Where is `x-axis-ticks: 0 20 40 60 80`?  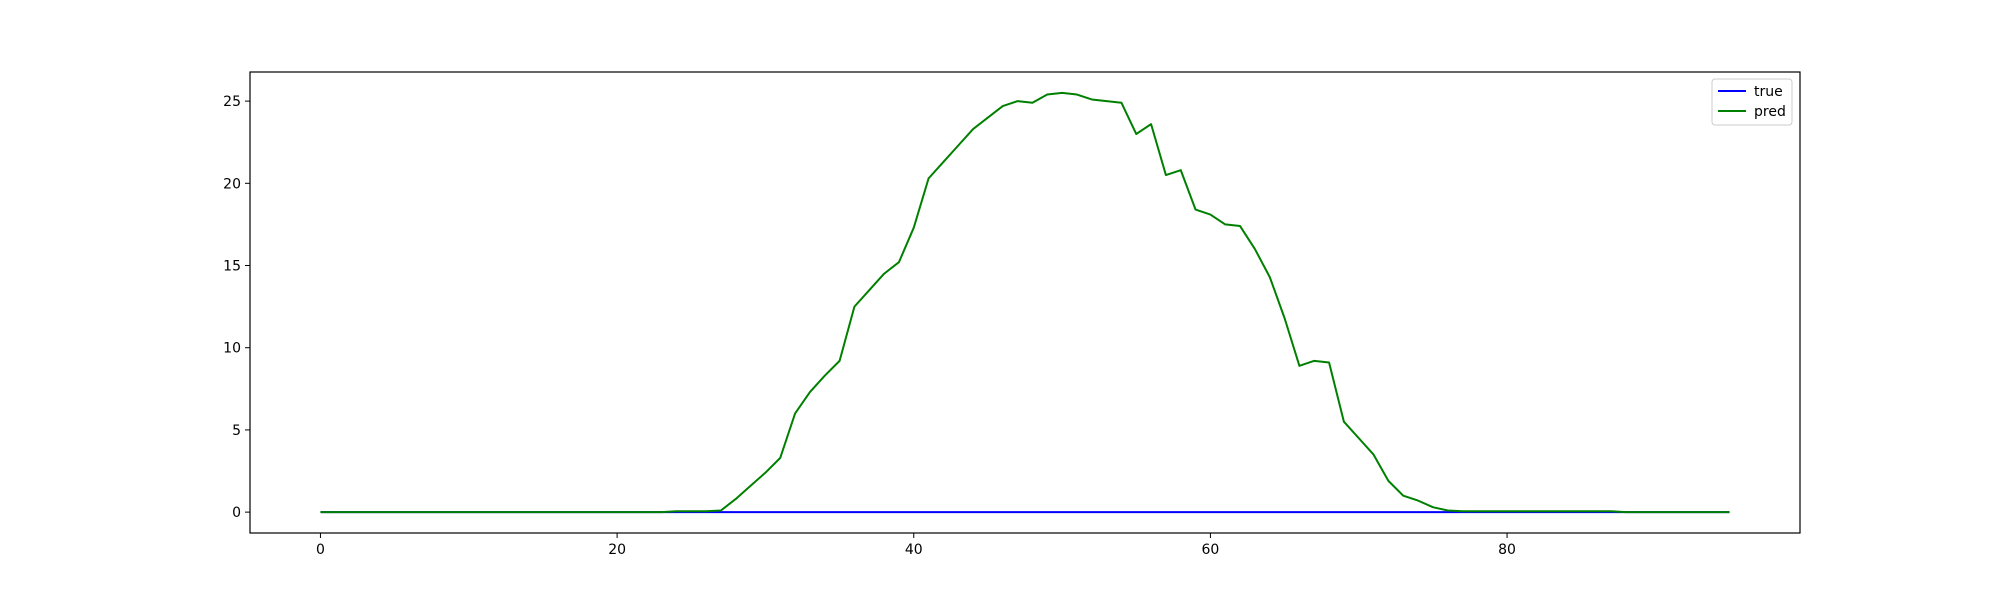 x-axis-ticks: 0 20 40 60 80 is located at coordinates (916, 545).